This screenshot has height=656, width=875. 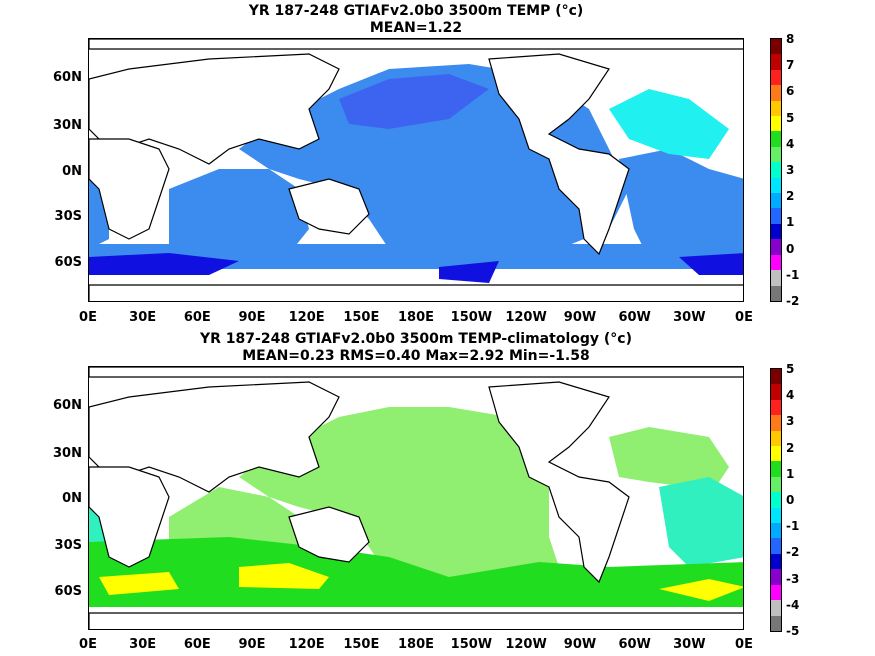 I want to click on bottom-colorbar-label: 2, so click(x=790, y=447).